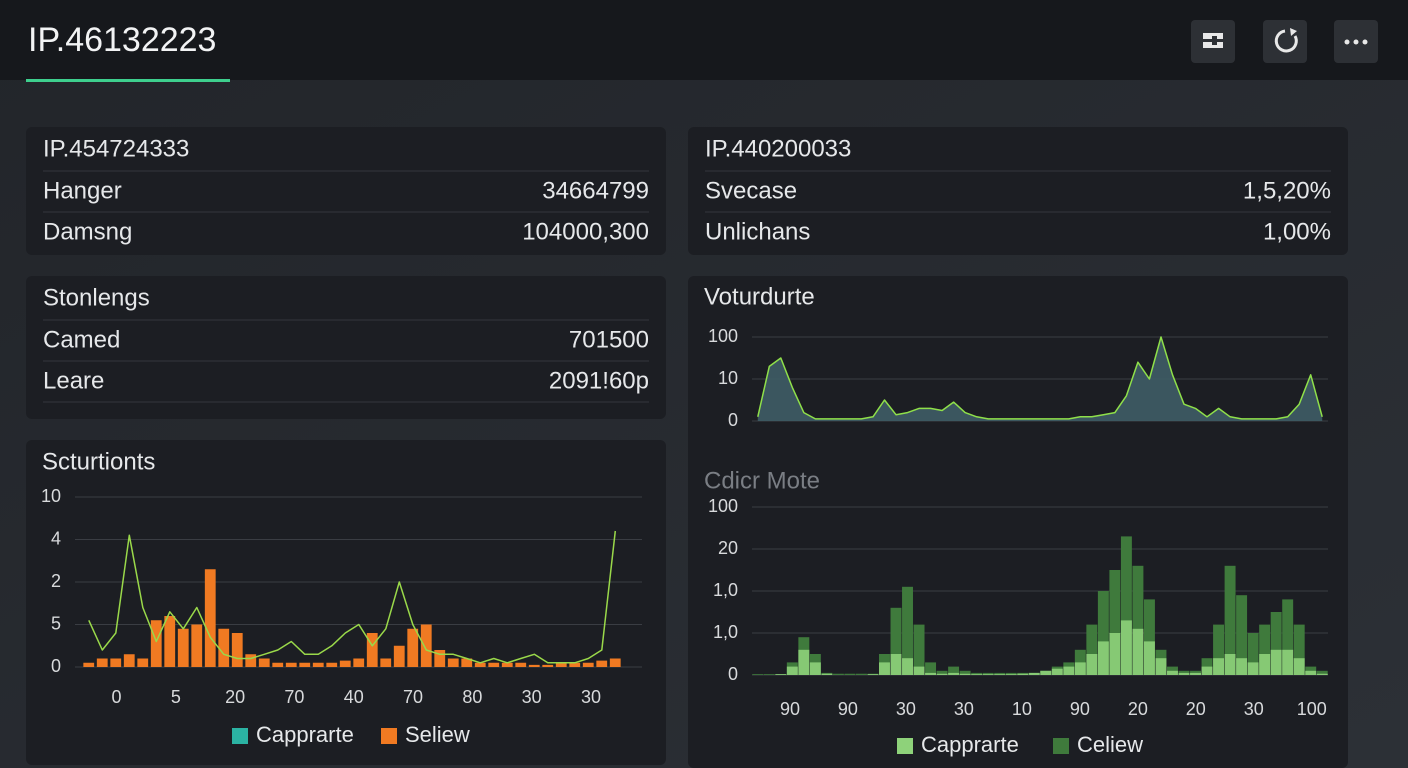  What do you see at coordinates (585, 231) in the screenshot?
I see `row-value: 104000,300` at bounding box center [585, 231].